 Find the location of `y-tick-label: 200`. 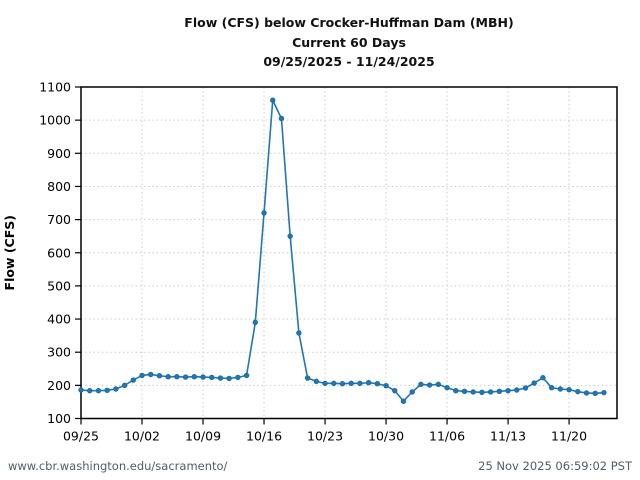

y-tick-label: 200 is located at coordinates (59, 385).